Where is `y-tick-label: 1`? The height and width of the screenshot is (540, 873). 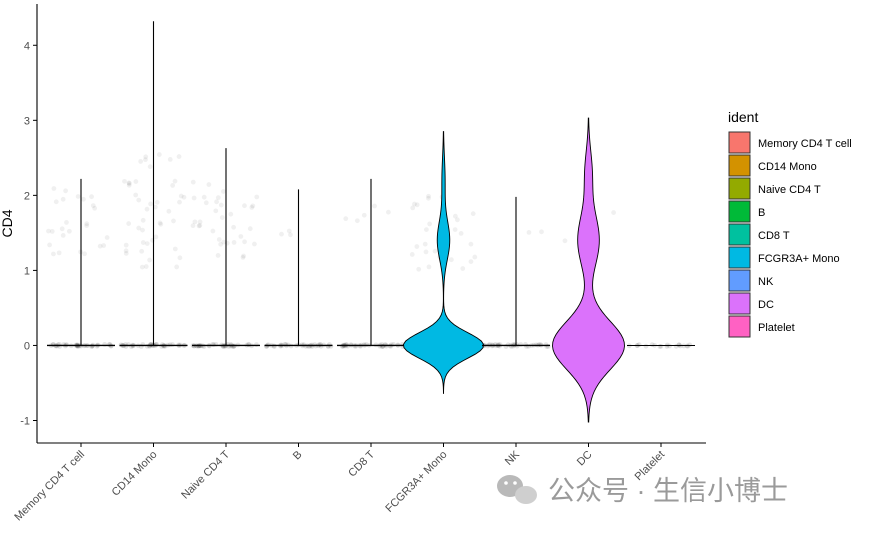 y-tick-label: 1 is located at coordinates (27, 271).